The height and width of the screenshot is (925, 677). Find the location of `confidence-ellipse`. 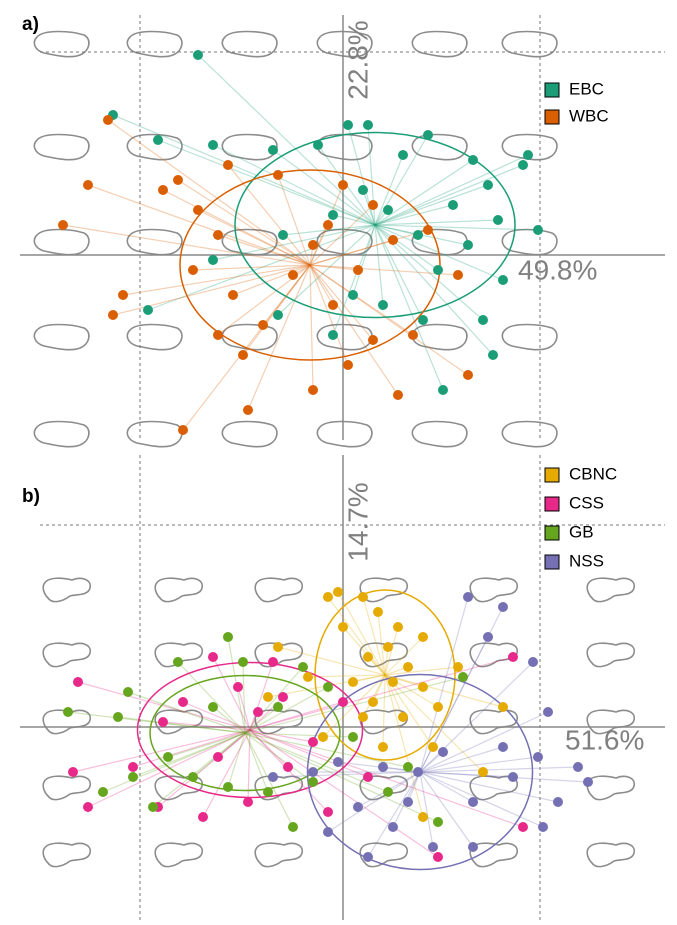

confidence-ellipse is located at coordinates (310, 265).